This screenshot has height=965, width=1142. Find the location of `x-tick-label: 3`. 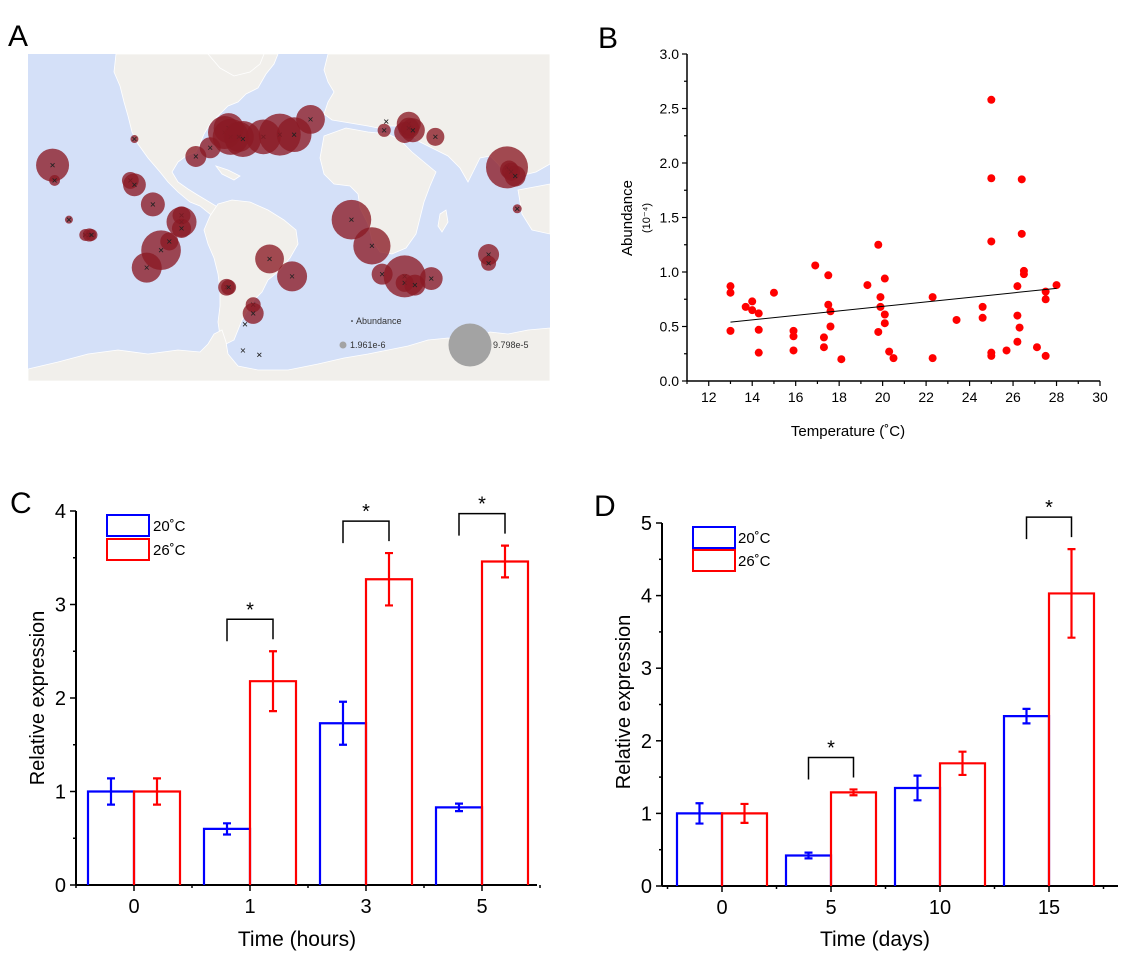

x-tick-label: 3 is located at coordinates (365, 907).